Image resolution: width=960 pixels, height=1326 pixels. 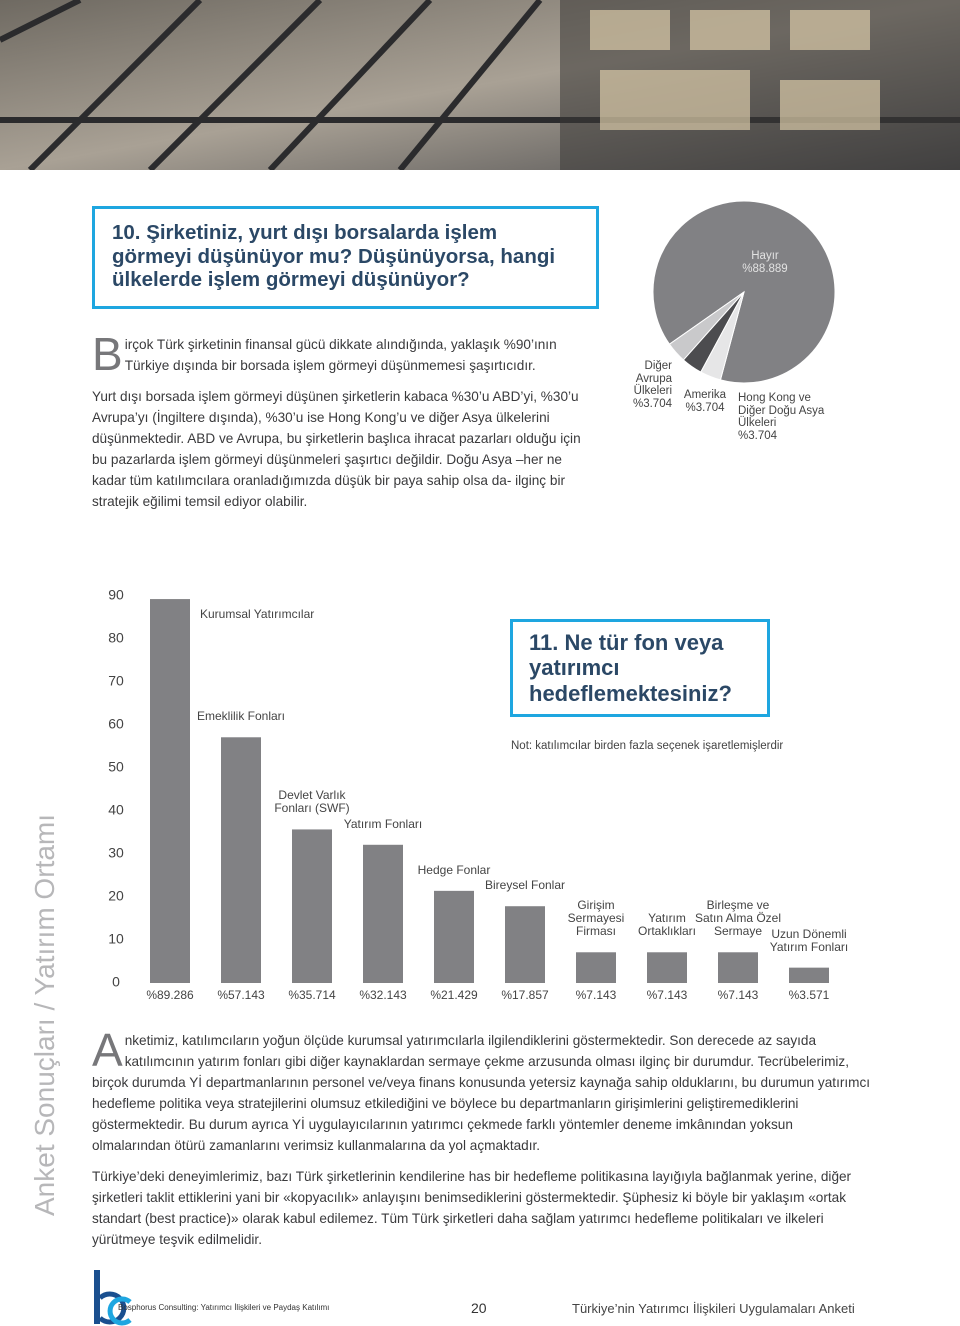 I want to click on category-label: Yatırım Fonları, so click(x=383, y=823).